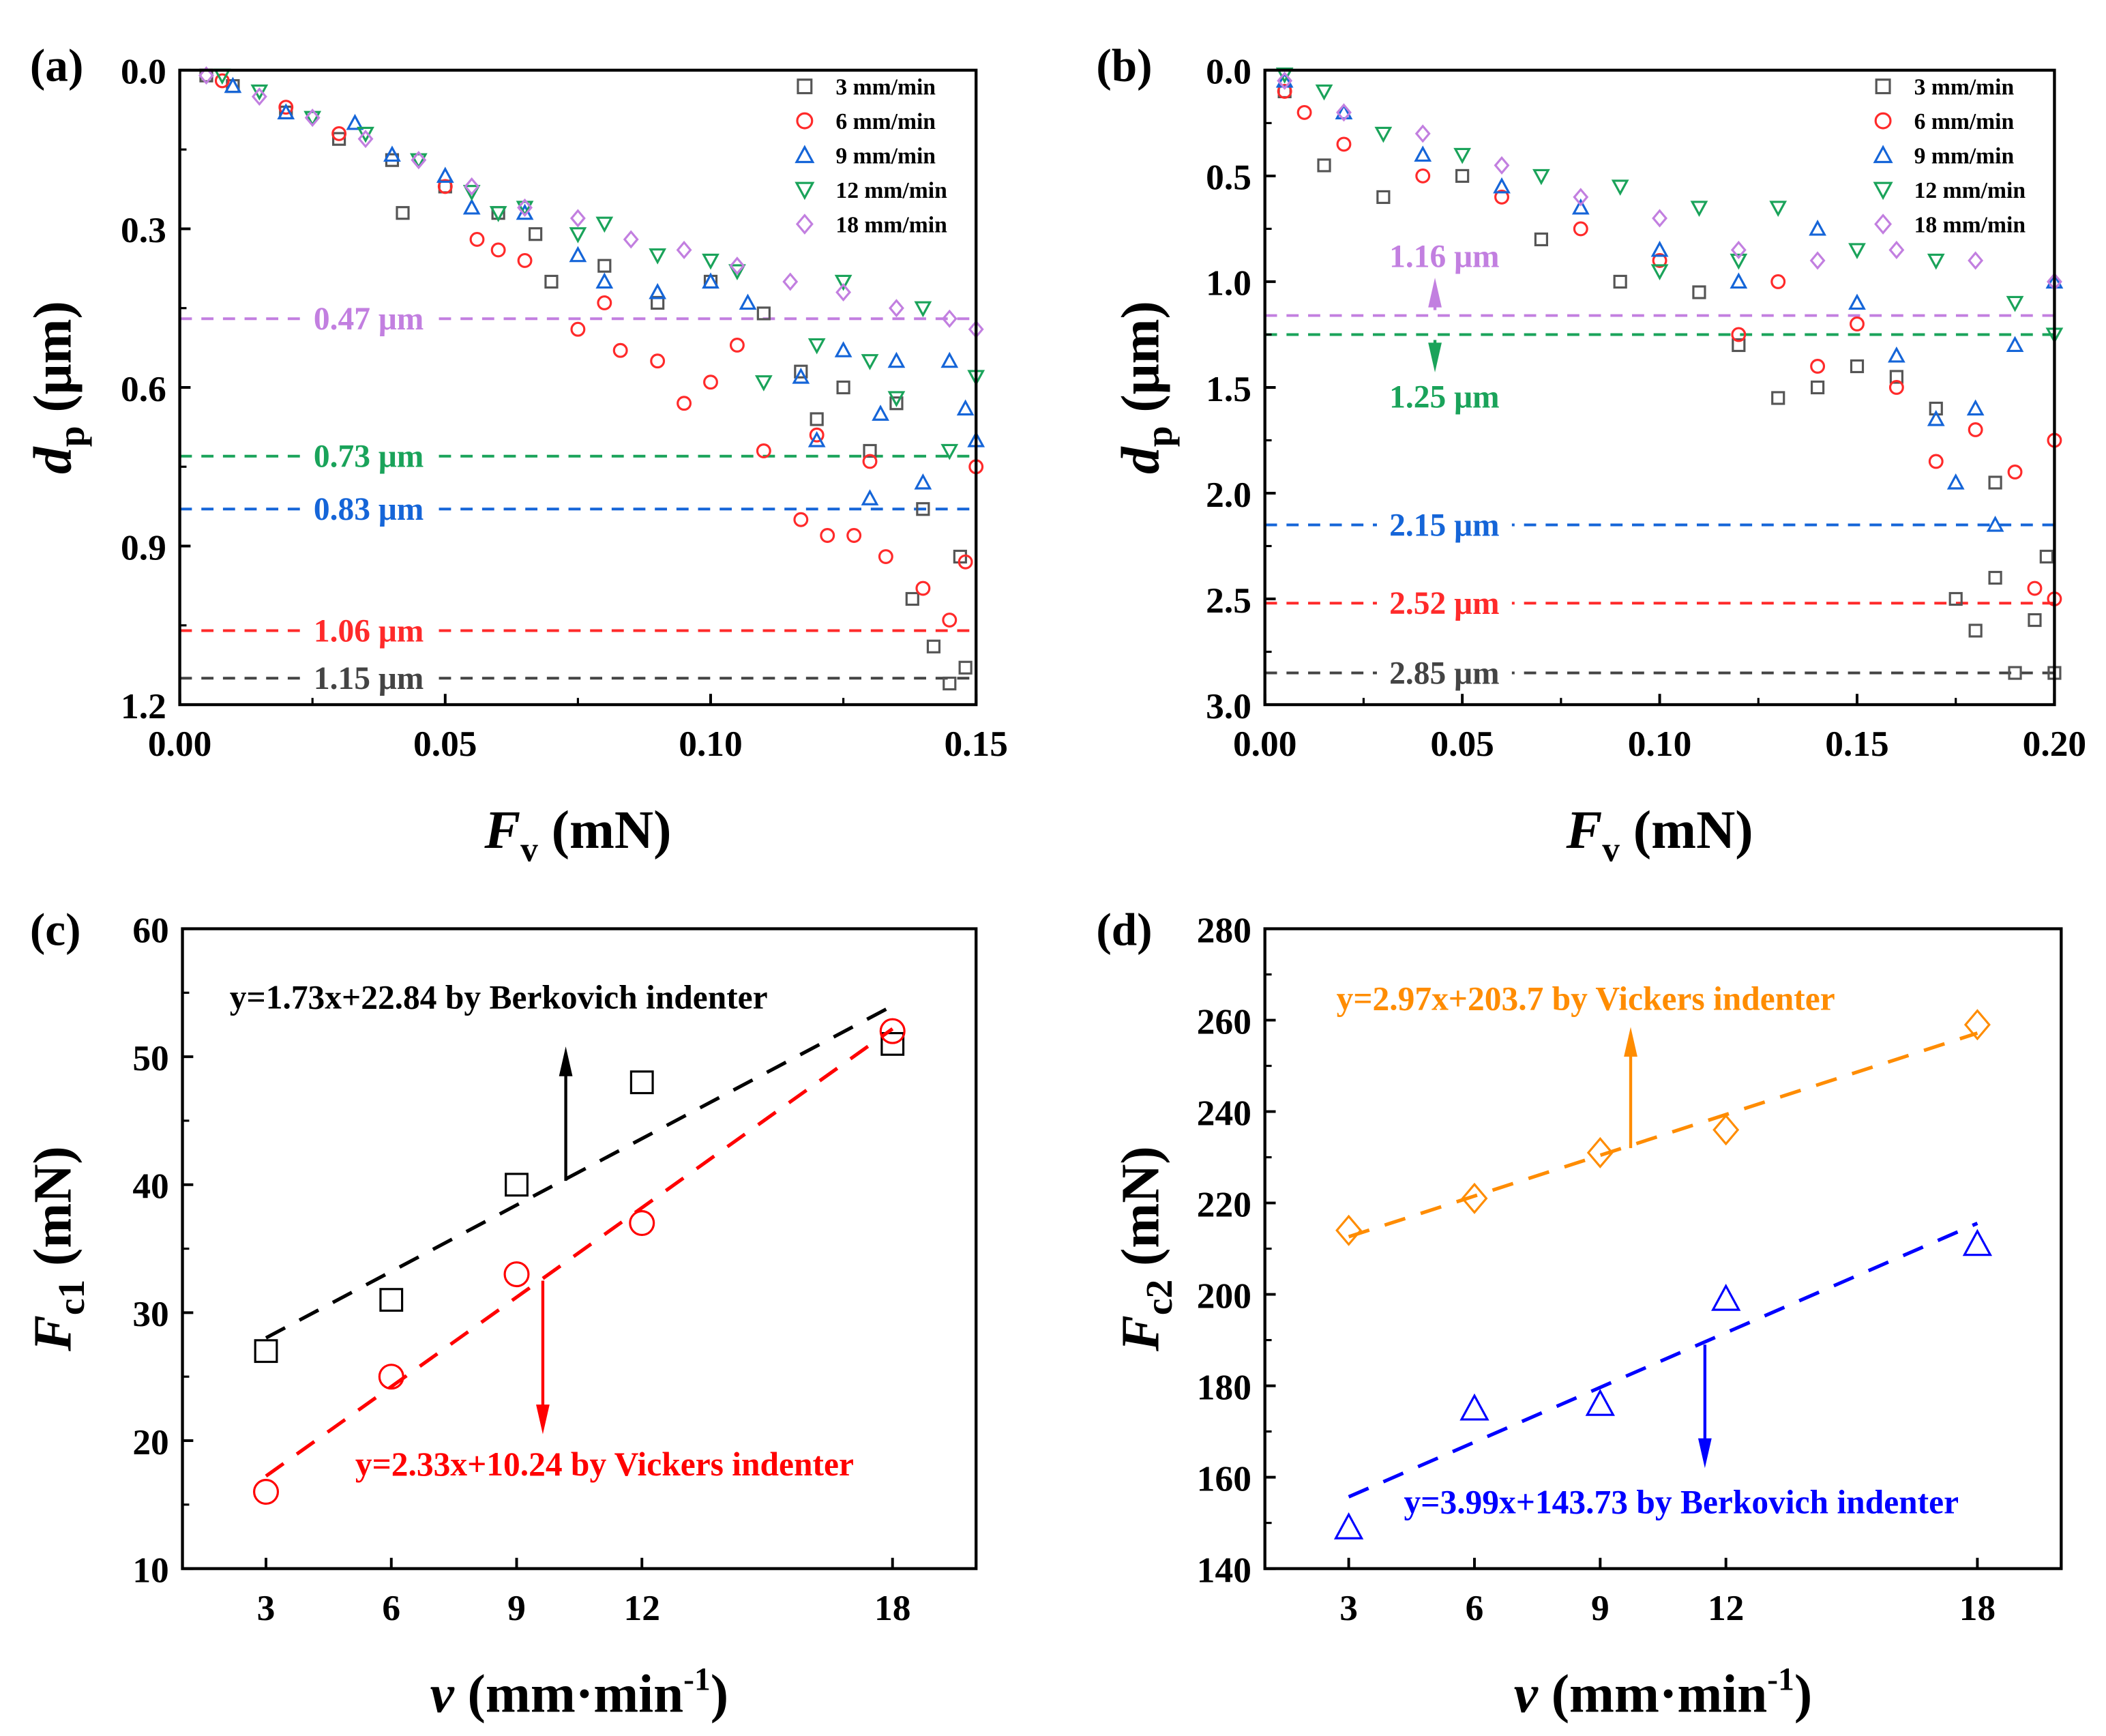 The image size is (2106, 1736). I want to click on x-tick-label: 18, so click(892, 1607).